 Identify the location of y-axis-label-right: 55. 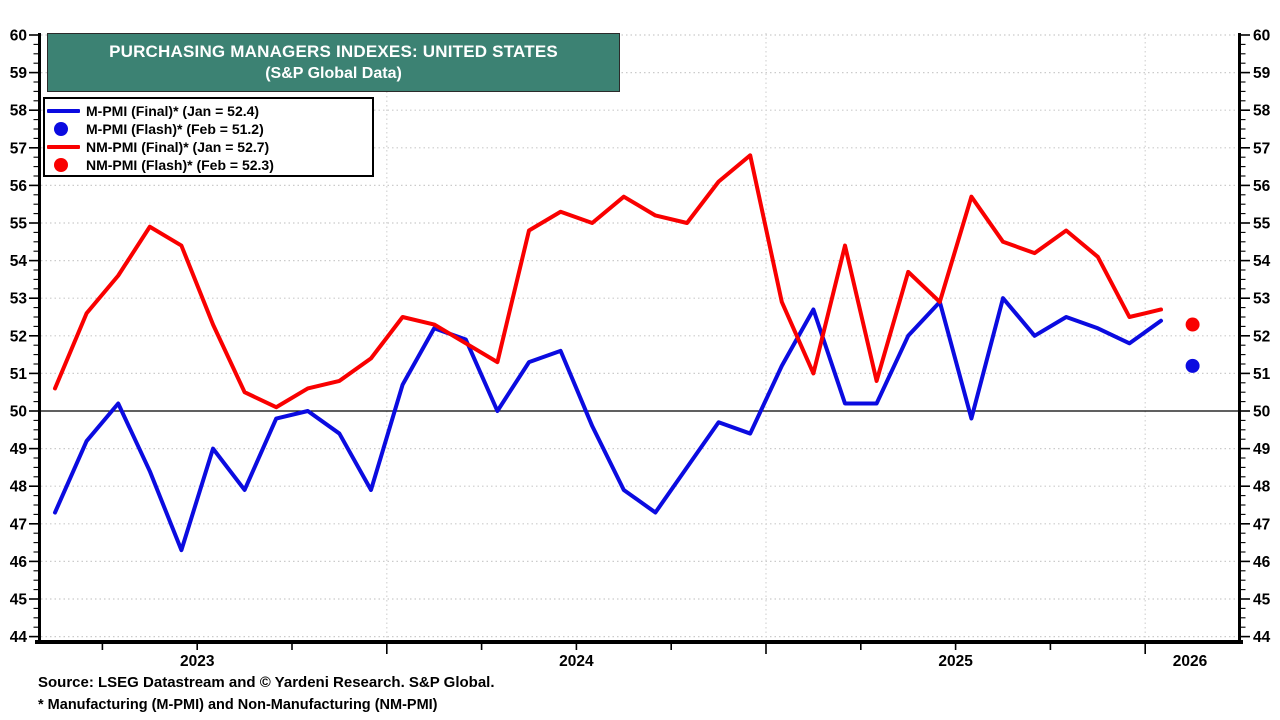
(1262, 224).